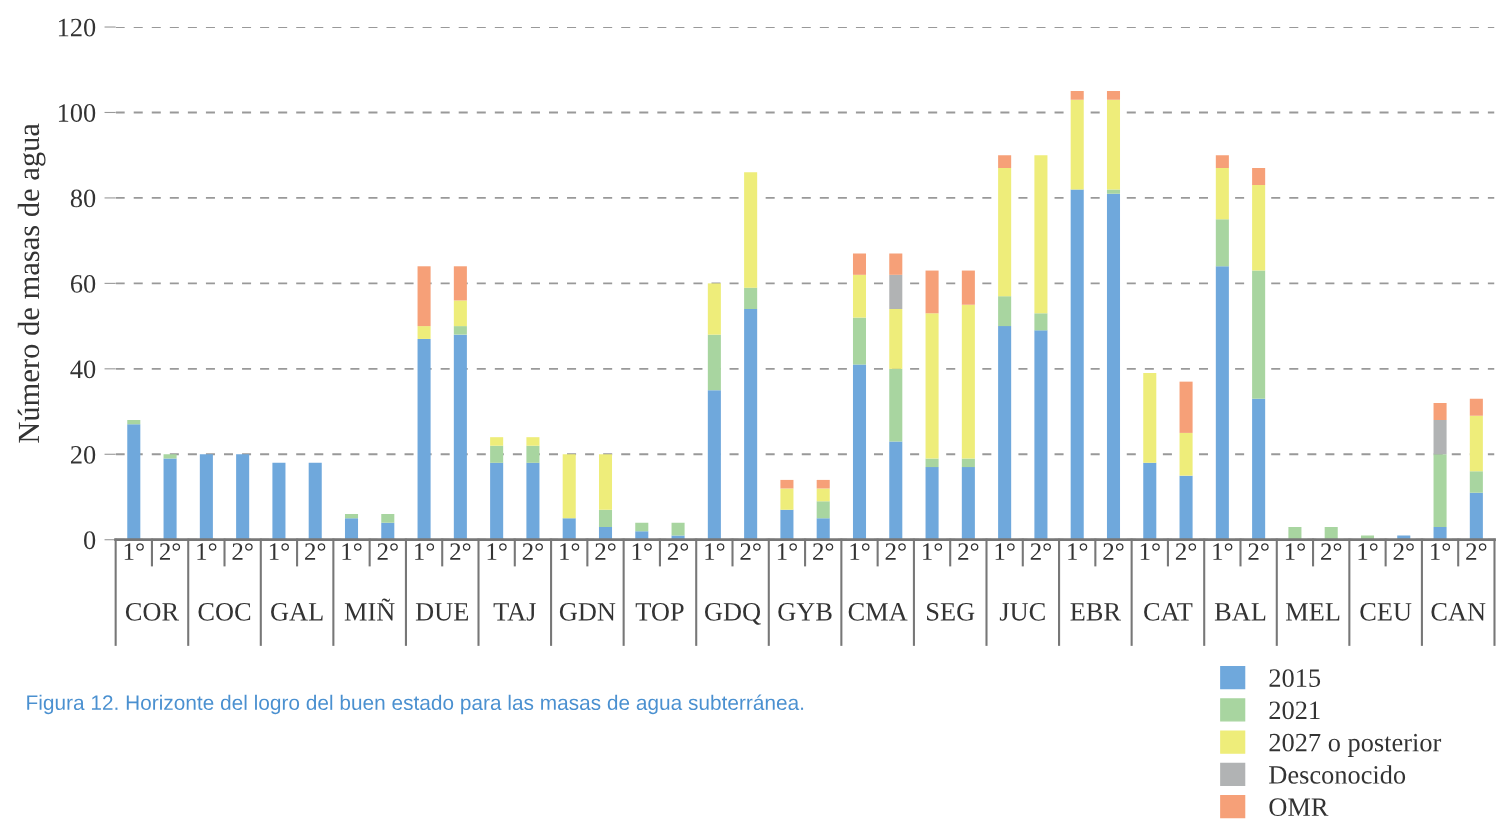 This screenshot has height=819, width=1502. What do you see at coordinates (1312, 612) in the screenshot?
I see `text: MEL` at bounding box center [1312, 612].